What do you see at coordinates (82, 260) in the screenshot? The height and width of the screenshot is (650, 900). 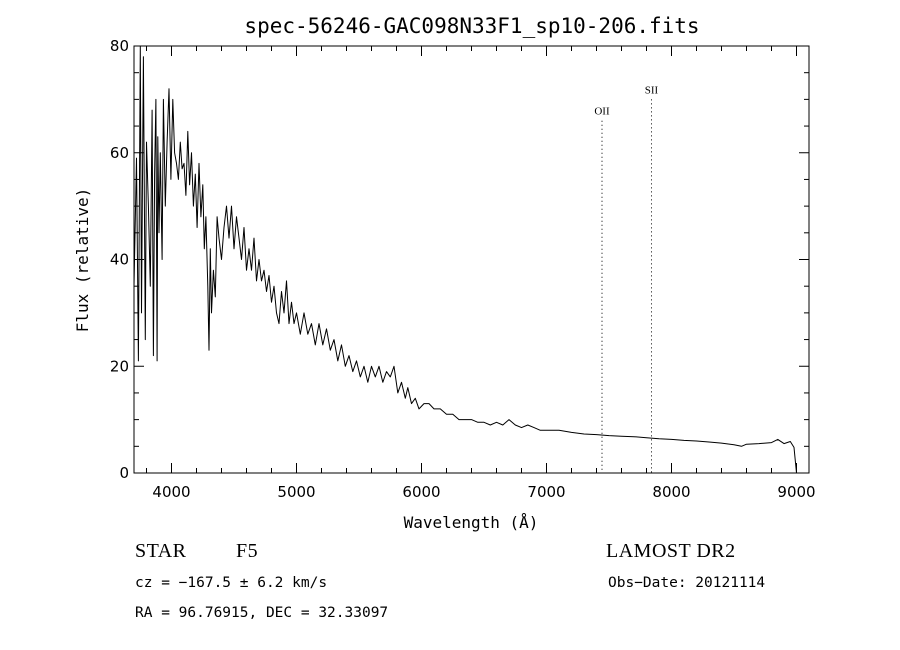 I see `y-axis-label: Flux (relative)` at bounding box center [82, 260].